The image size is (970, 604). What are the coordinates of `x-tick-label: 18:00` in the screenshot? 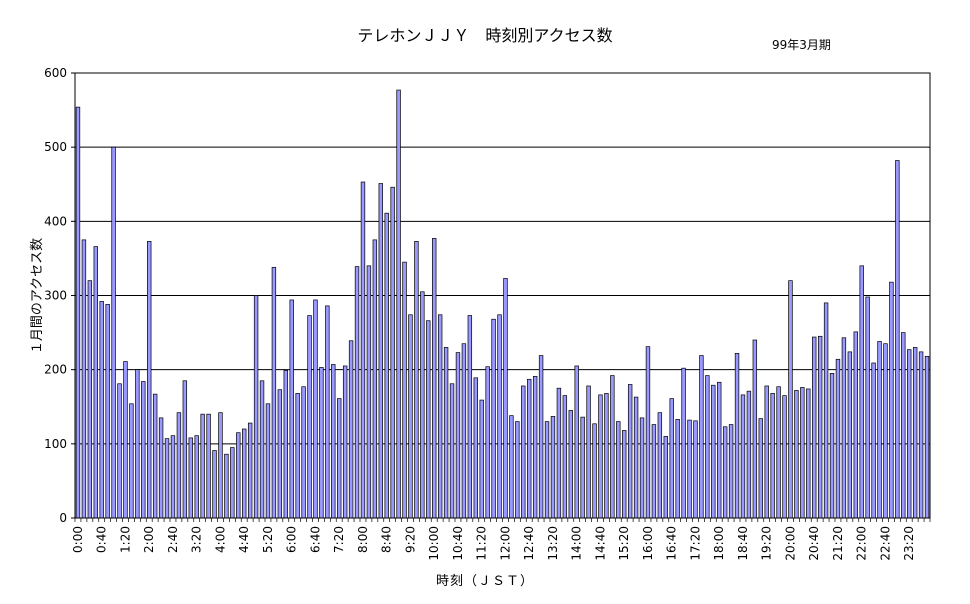 It's located at (719, 543).